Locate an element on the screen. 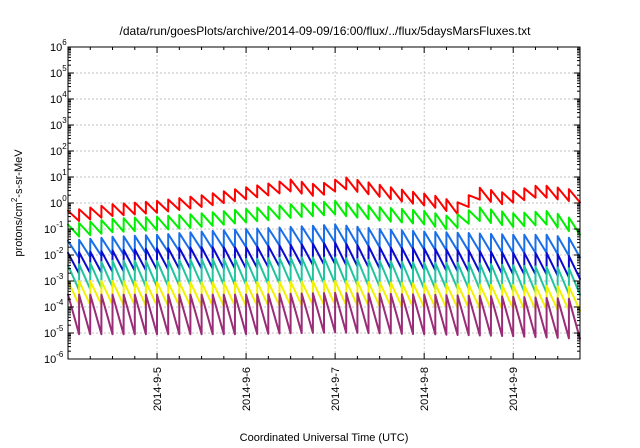 Image resolution: width=640 pixels, height=448 pixels. x-tick-label: 2014-9-8 is located at coordinates (425, 389).